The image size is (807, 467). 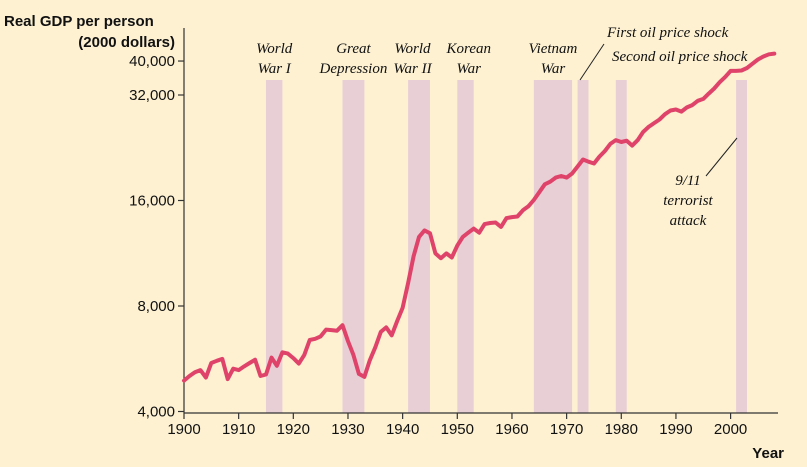 What do you see at coordinates (621, 429) in the screenshot?
I see `x-tick-label: 1980` at bounding box center [621, 429].